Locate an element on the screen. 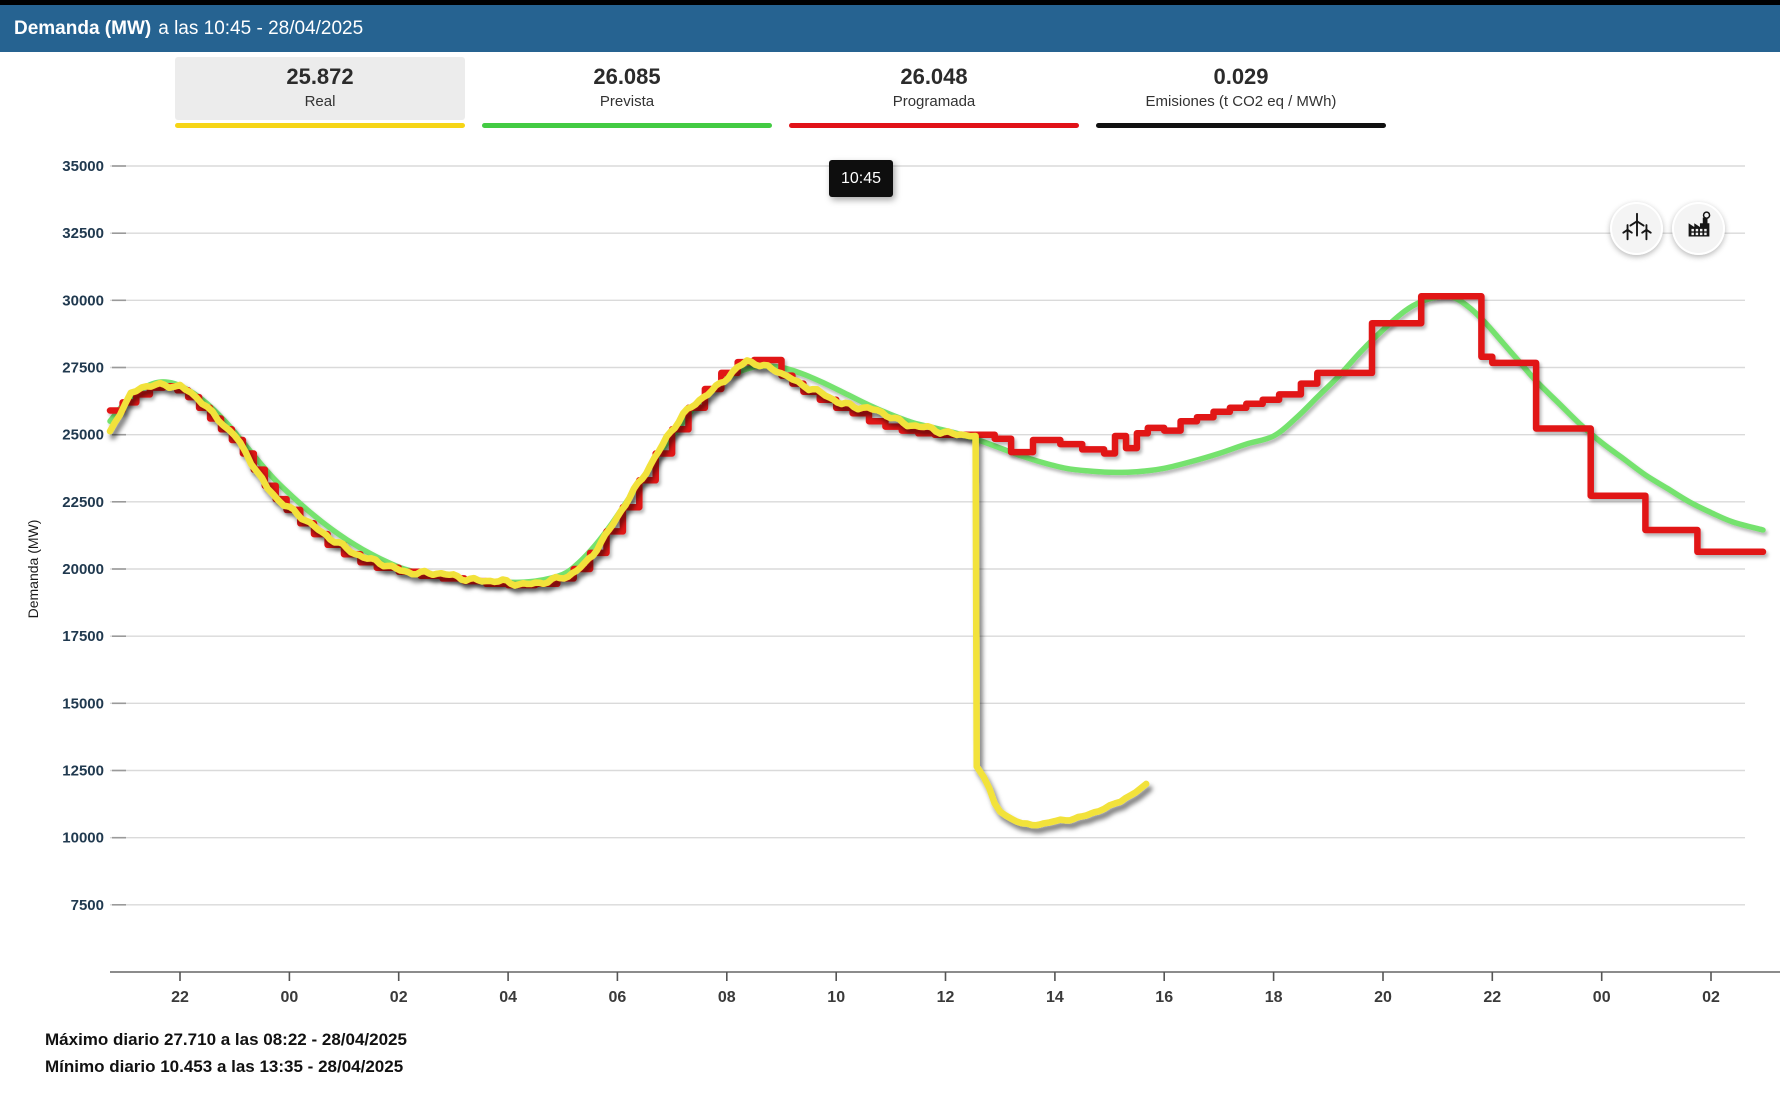 The width and height of the screenshot is (1780, 1107). wind-generation-button is located at coordinates (1636, 228).